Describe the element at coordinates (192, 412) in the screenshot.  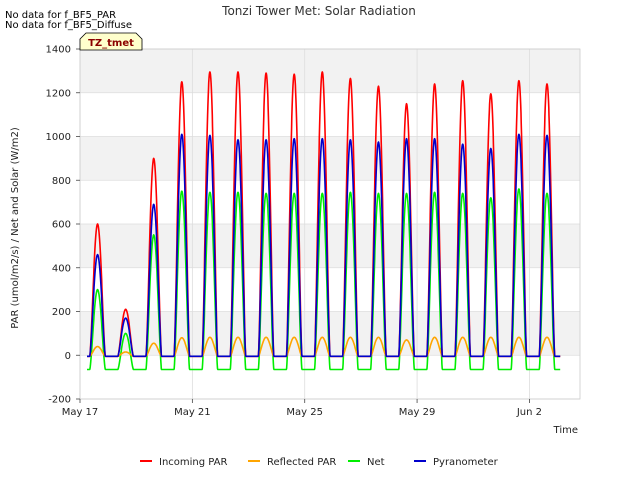
I see `x-tick-label: May 21` at that location.